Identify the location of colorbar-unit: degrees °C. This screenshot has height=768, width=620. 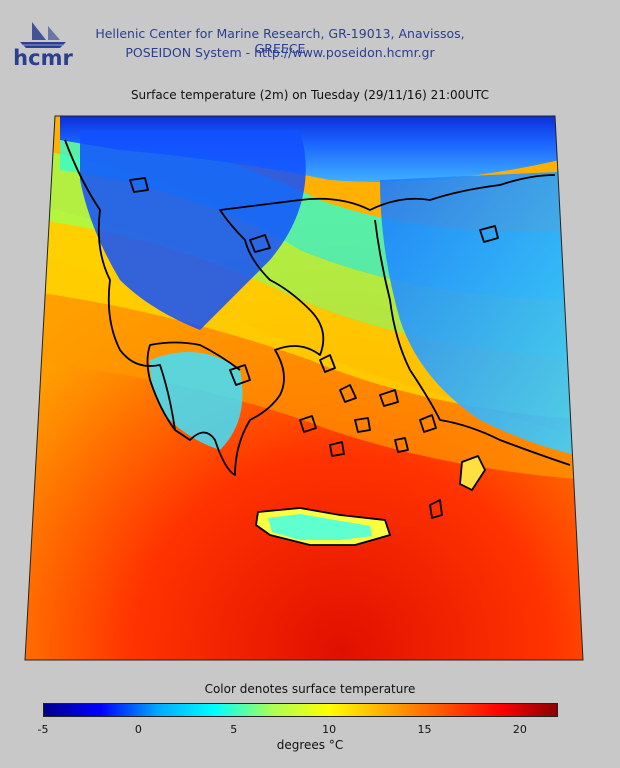
(310, 745).